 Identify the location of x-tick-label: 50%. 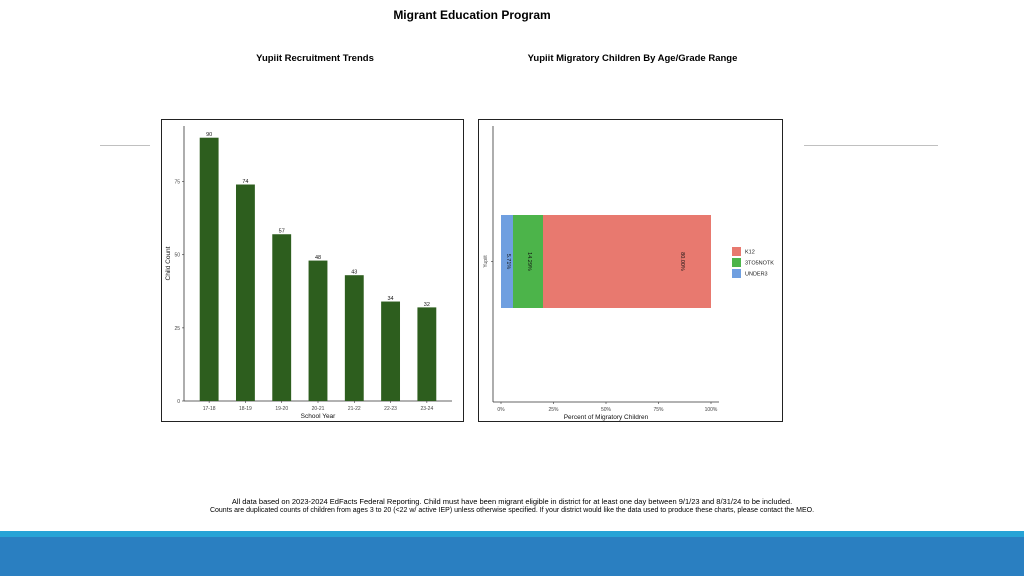
(606, 410).